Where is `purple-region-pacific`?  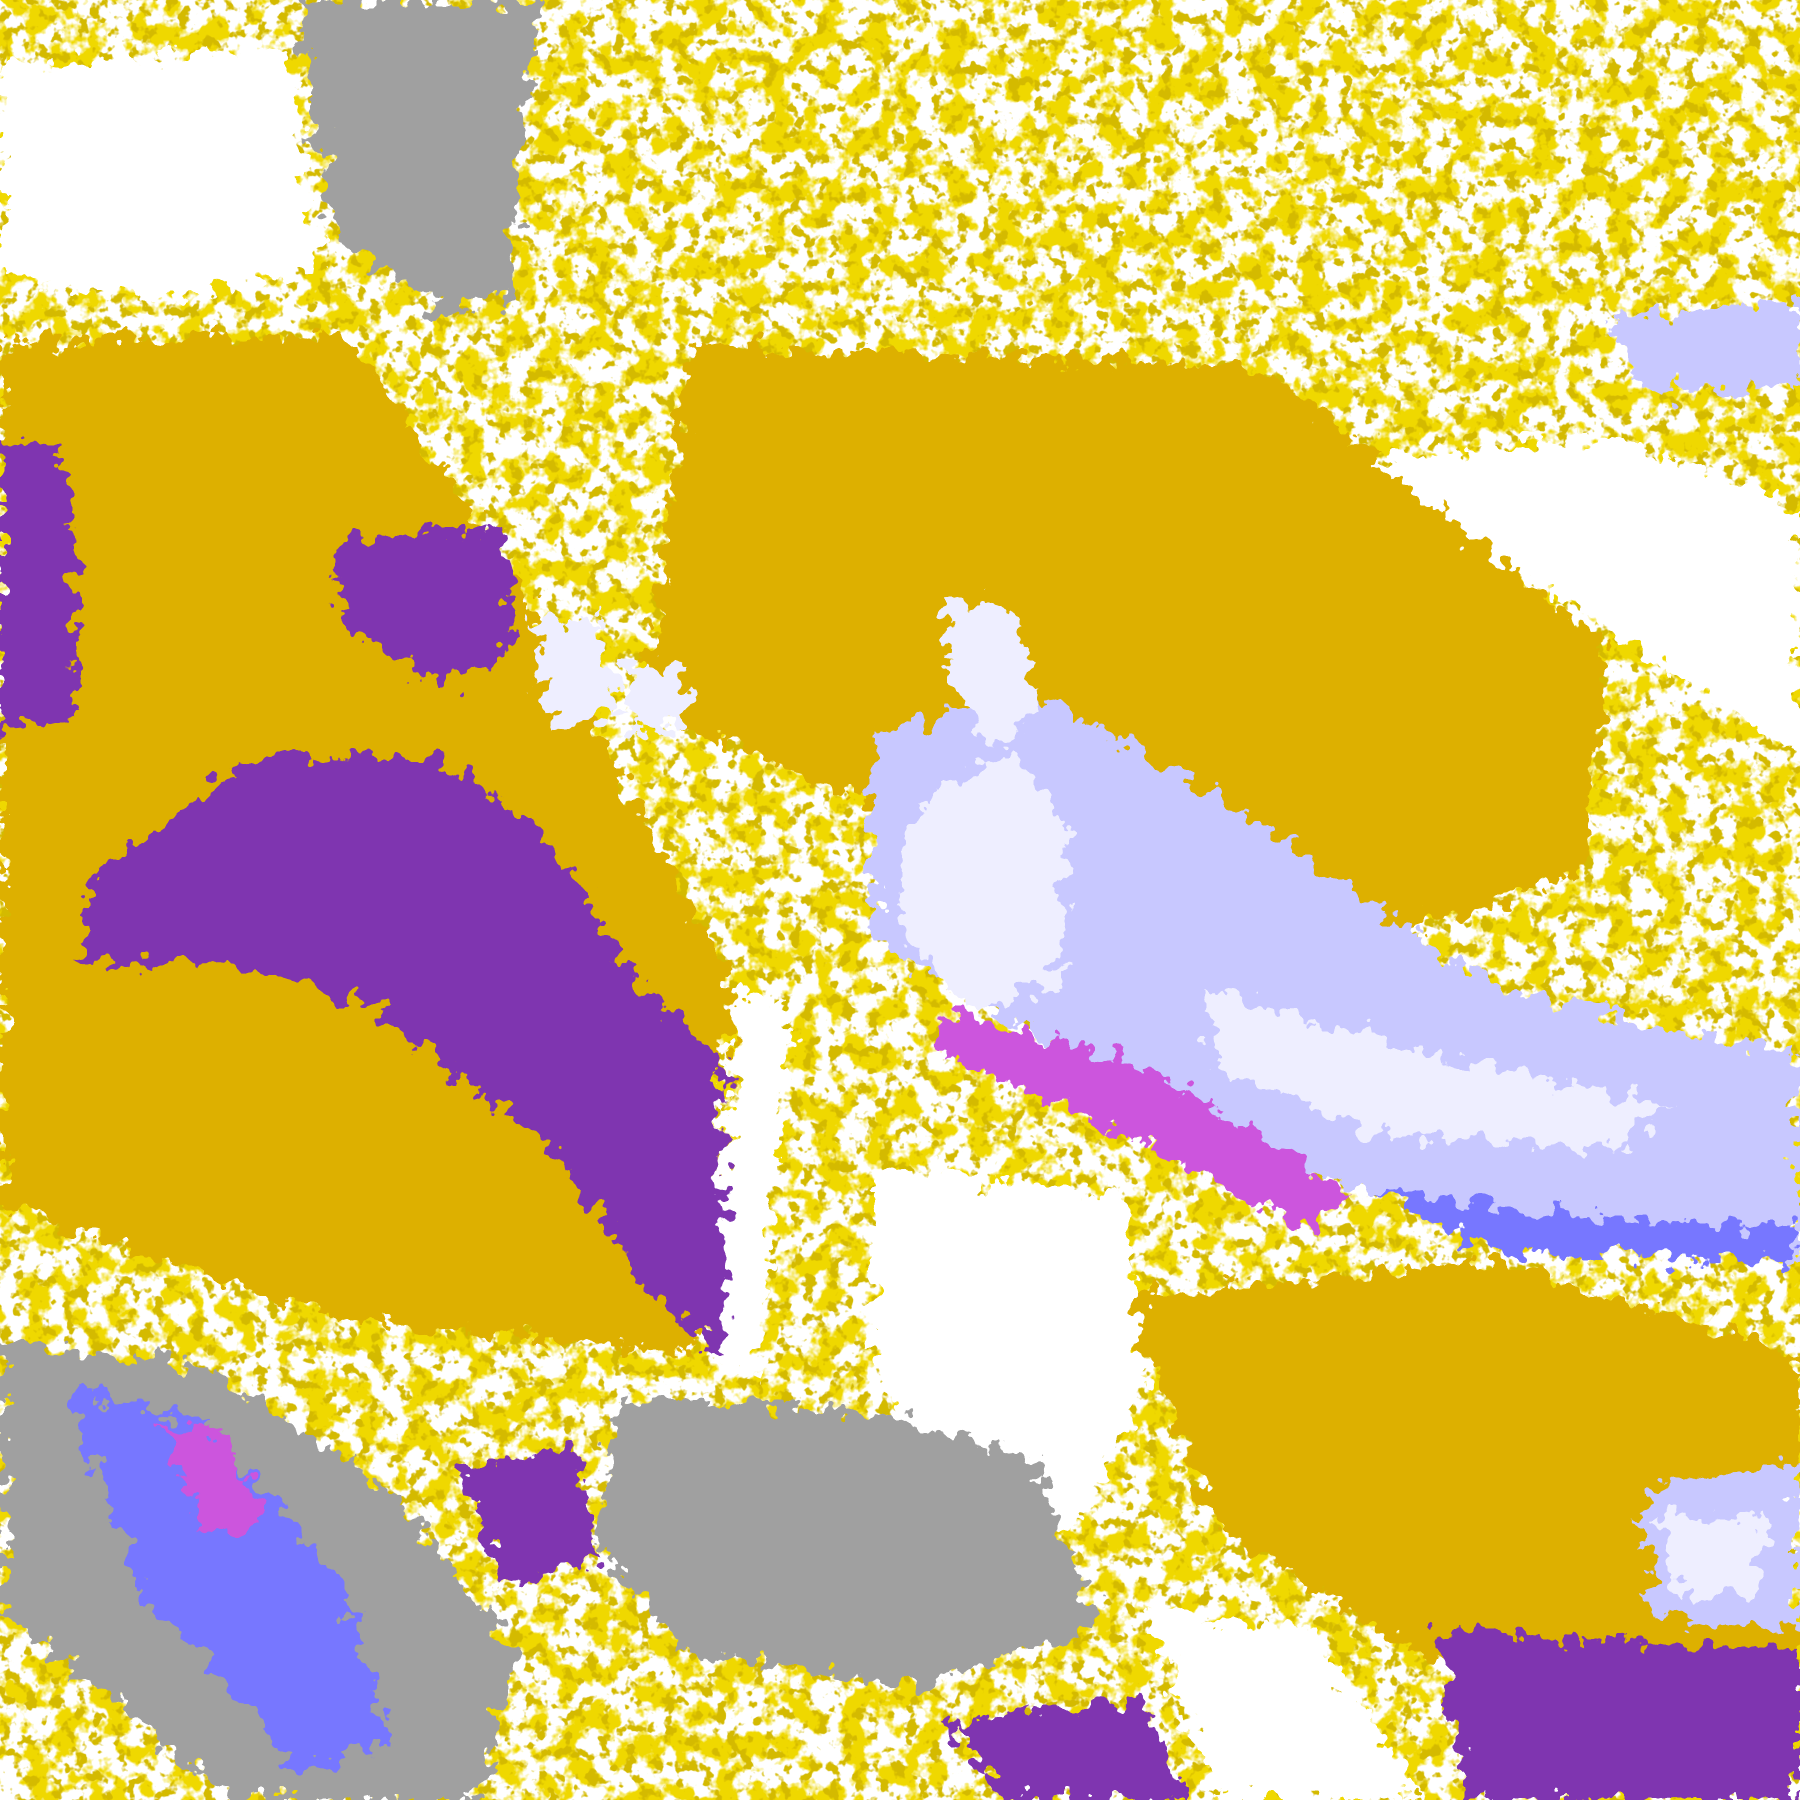 purple-region-pacific is located at coordinates (402, 1056).